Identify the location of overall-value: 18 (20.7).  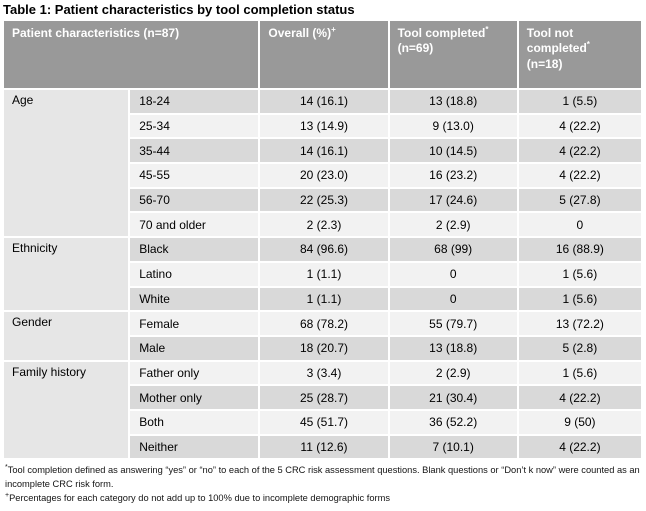
(324, 348).